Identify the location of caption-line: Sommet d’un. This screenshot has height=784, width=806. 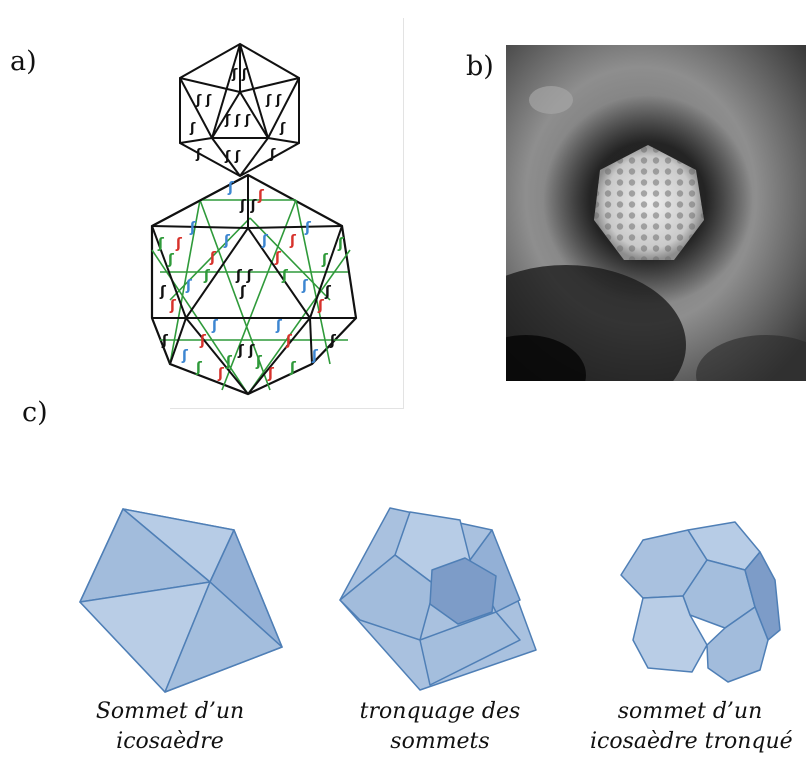
(170, 711).